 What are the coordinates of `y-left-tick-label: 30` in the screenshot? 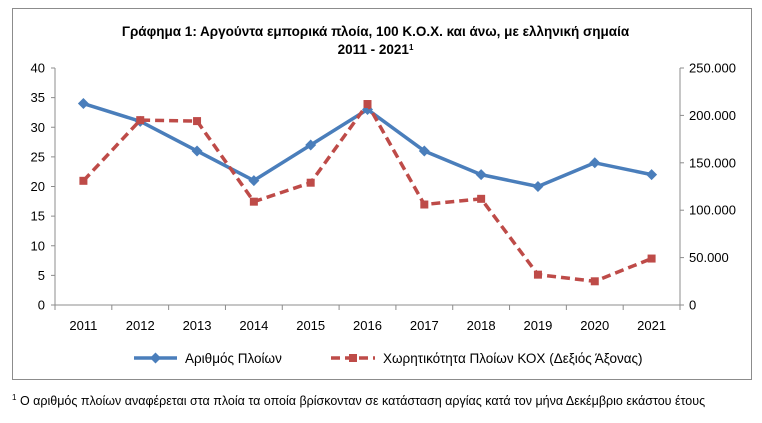 It's located at (38, 127).